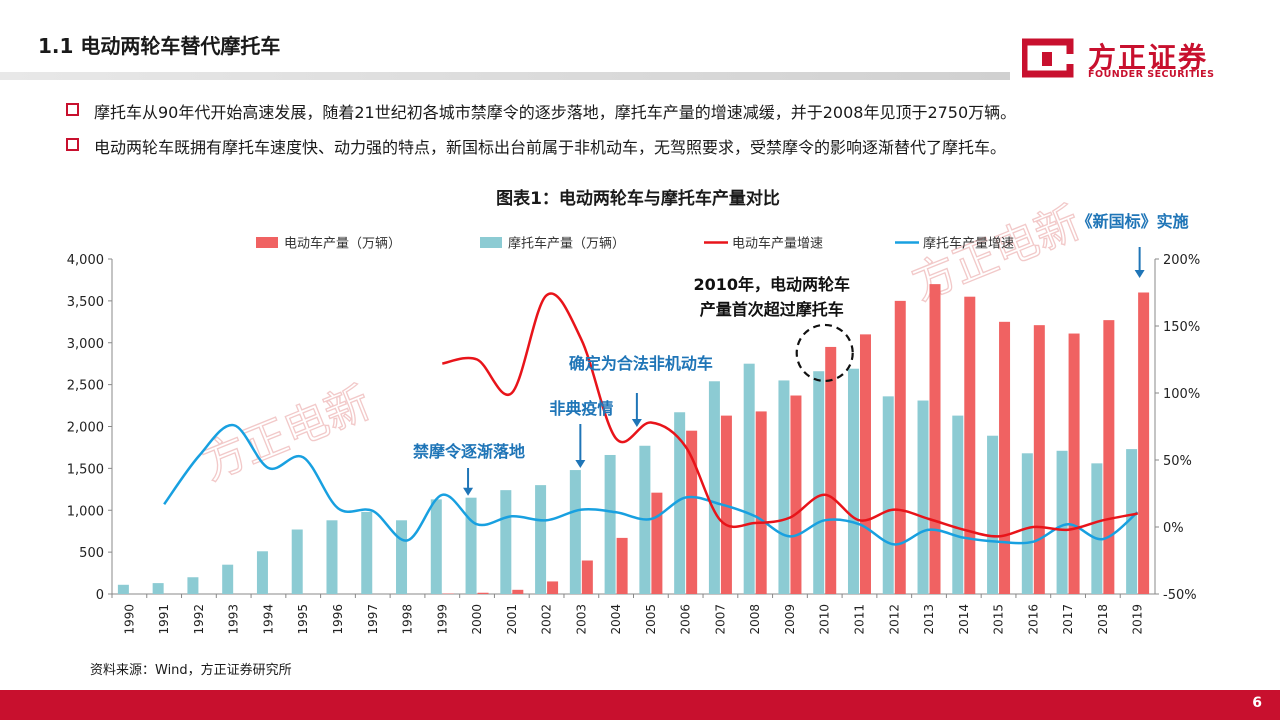  I want to click on y-left-tick-label: 1,500, so click(85, 469).